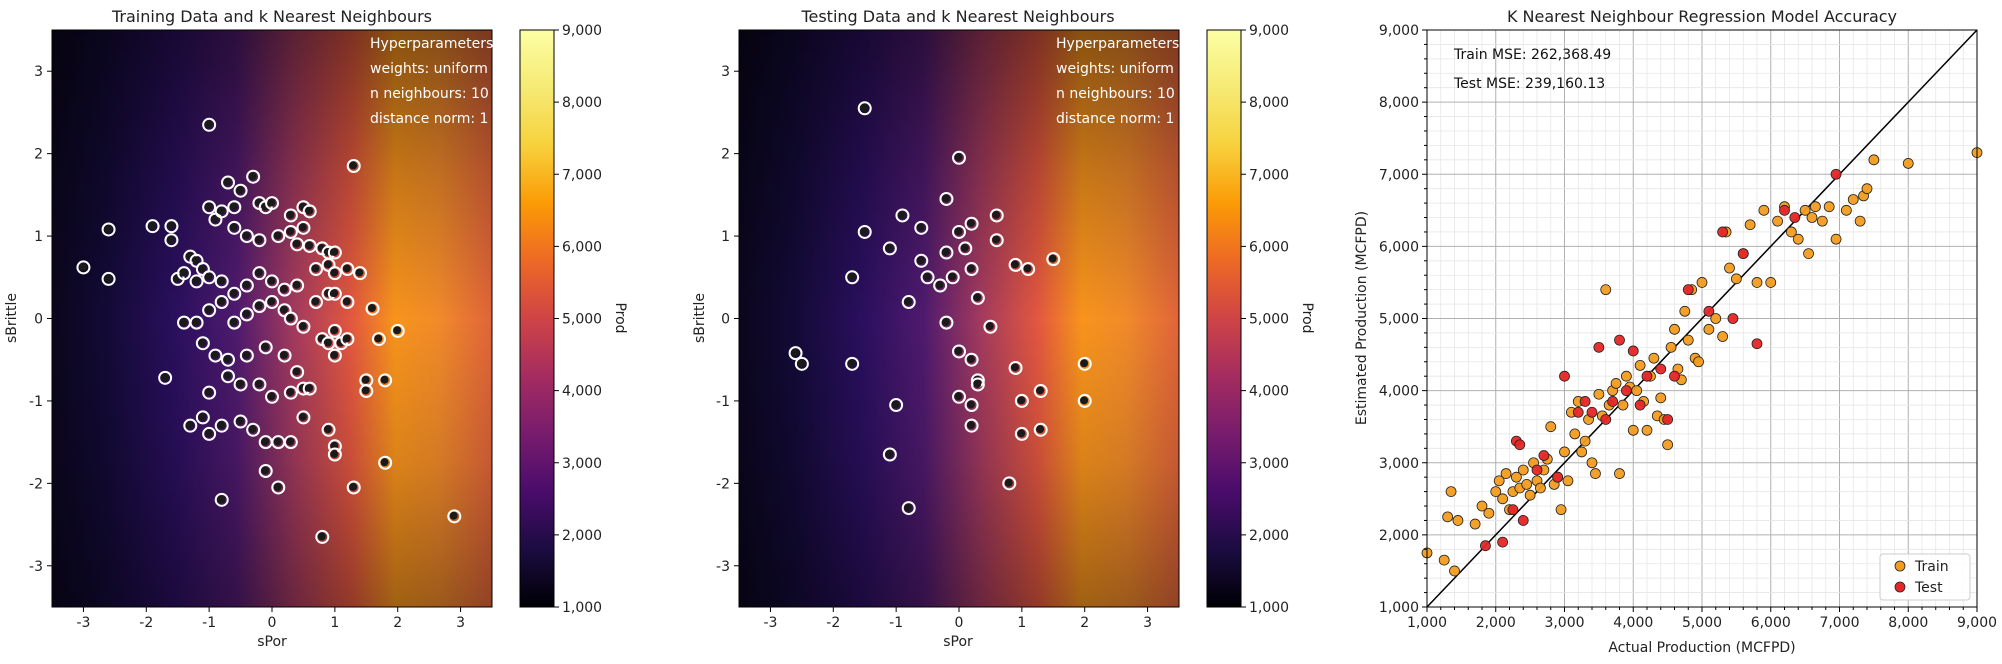 Image resolution: width=2002 pixels, height=664 pixels. I want to click on x-tick-label: -1, so click(896, 623).